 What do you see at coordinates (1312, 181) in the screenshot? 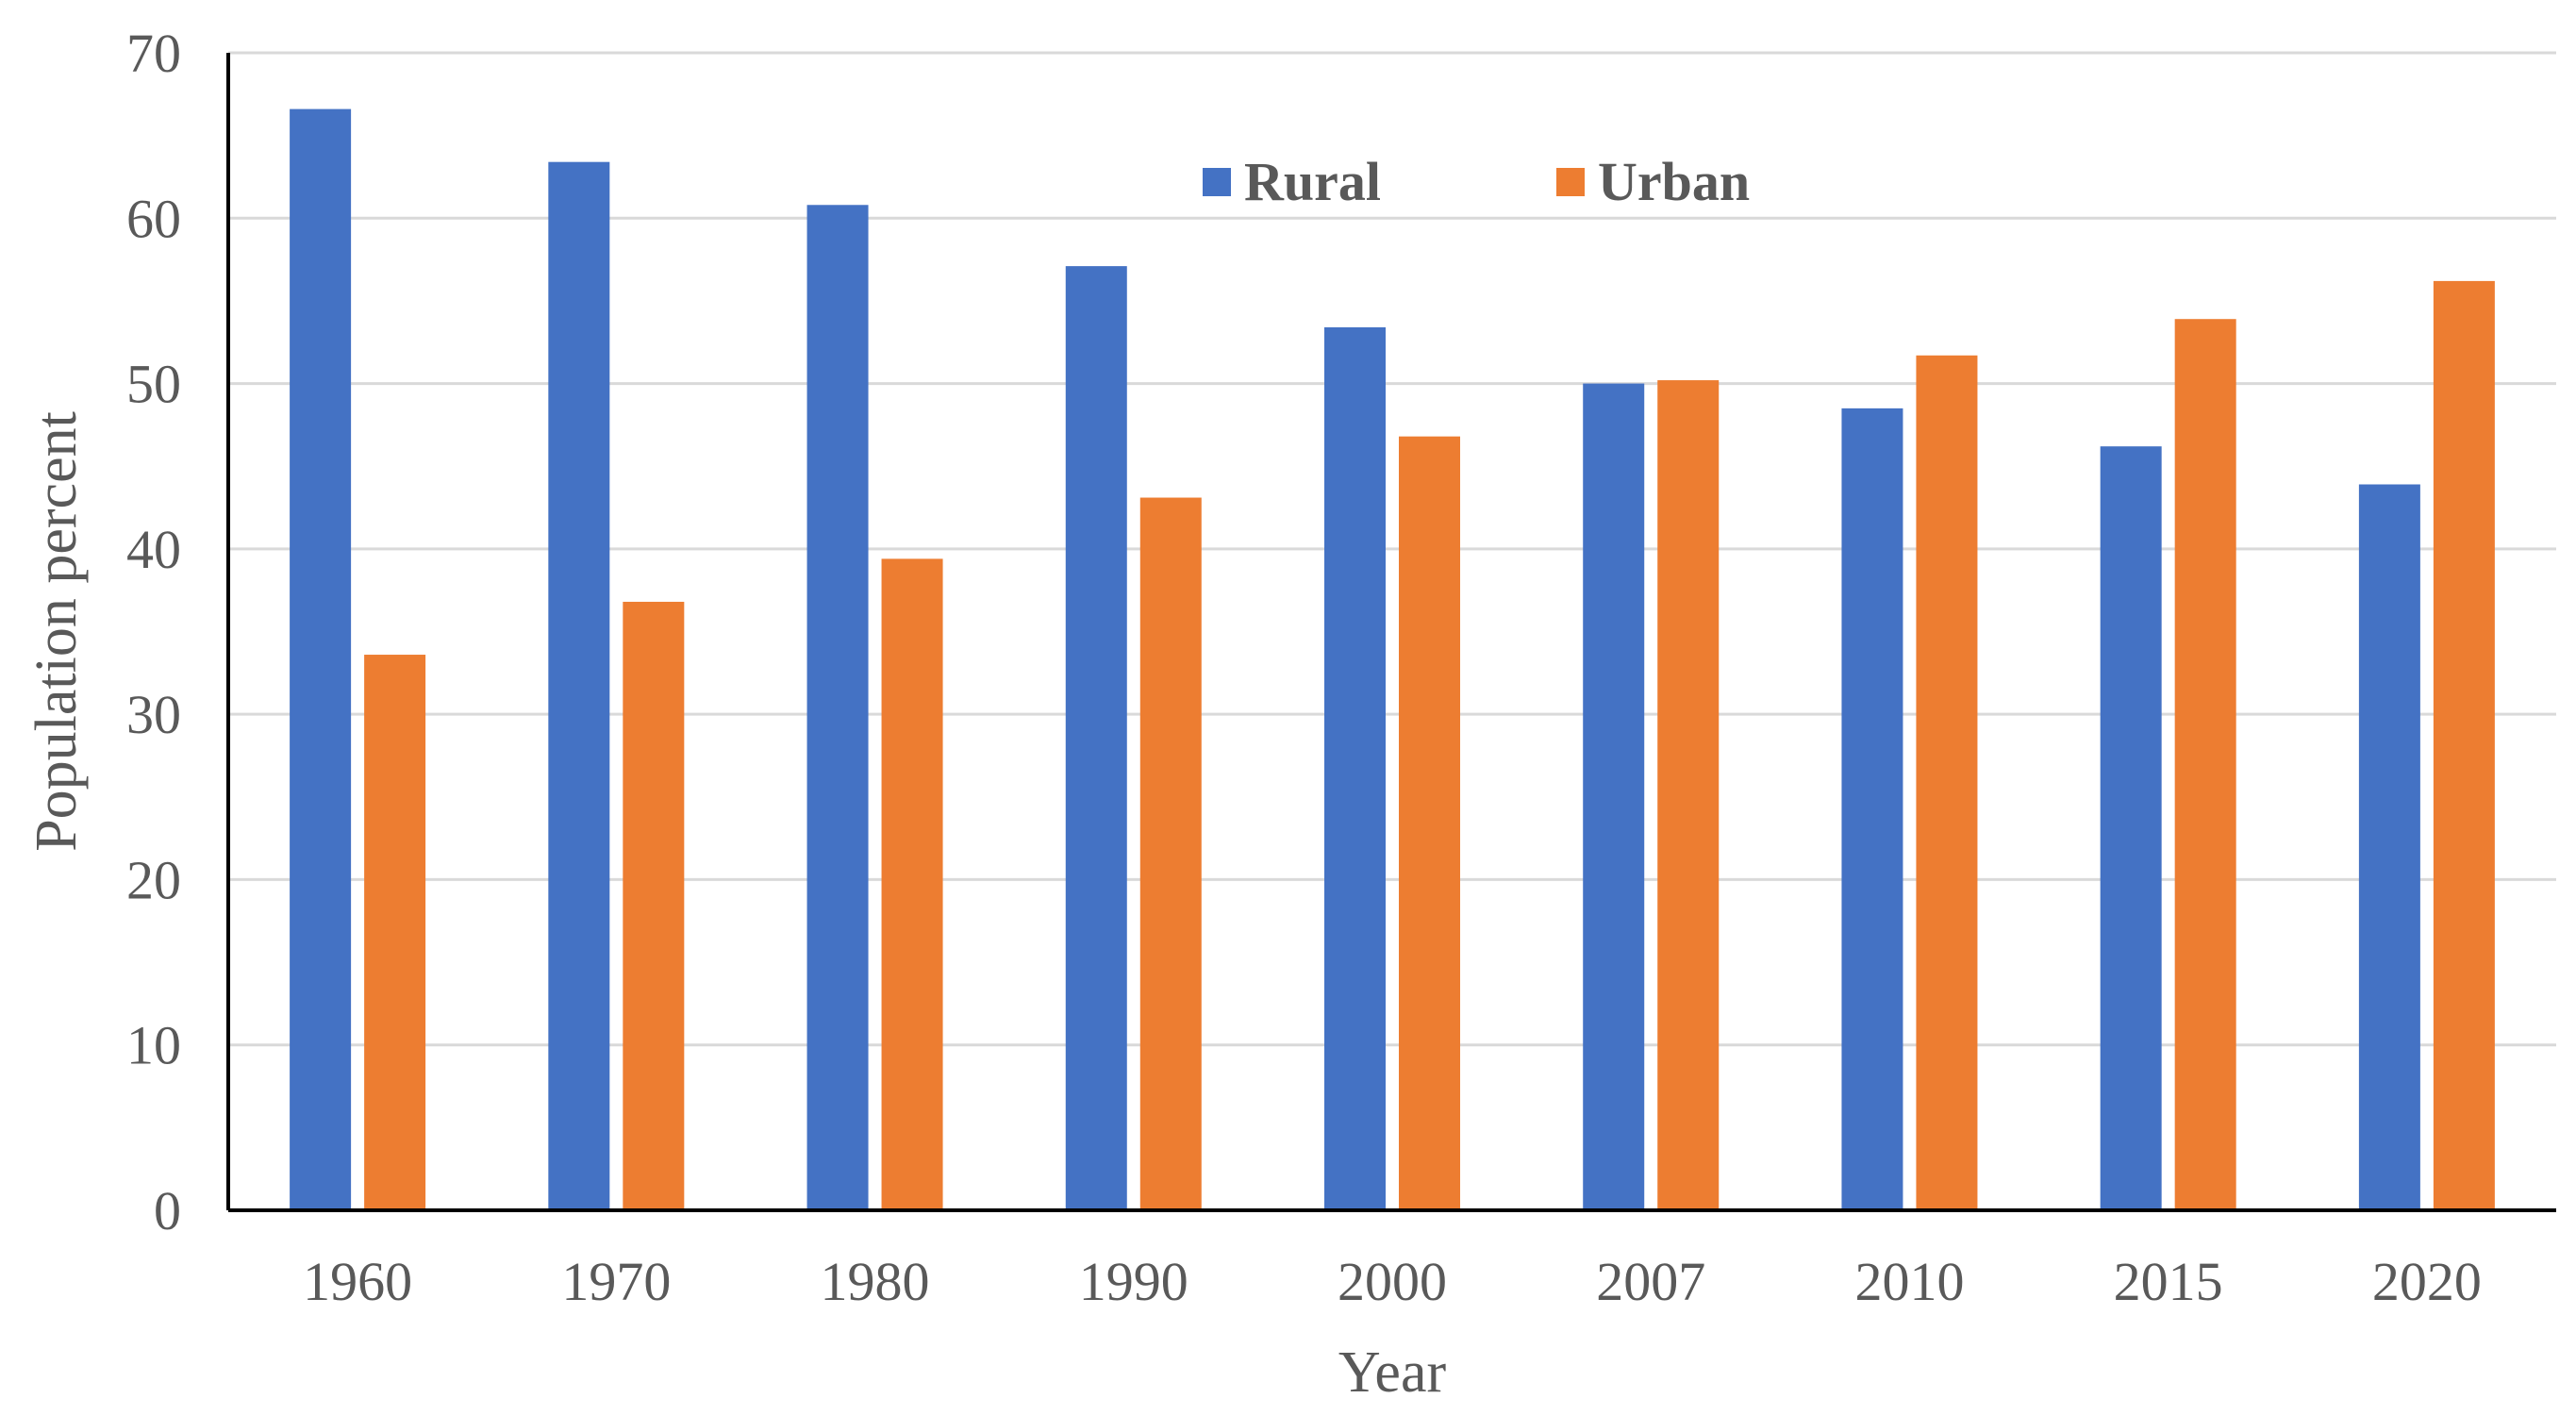
I see `legend-label-rural: Rural` at bounding box center [1312, 181].